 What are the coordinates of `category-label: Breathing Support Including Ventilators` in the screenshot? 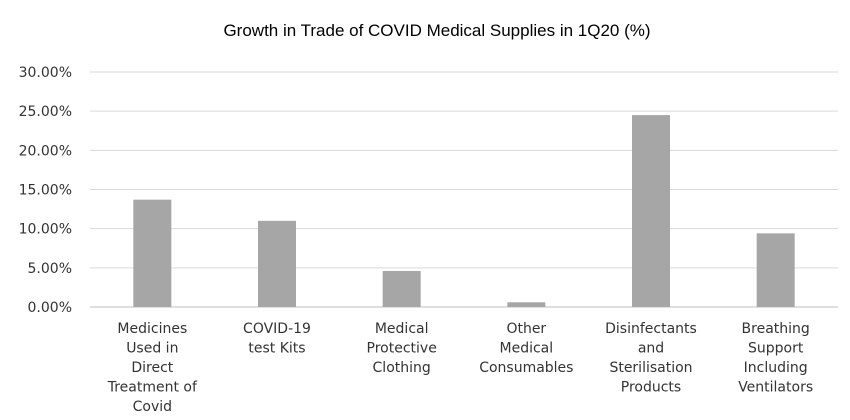 It's located at (775, 358).